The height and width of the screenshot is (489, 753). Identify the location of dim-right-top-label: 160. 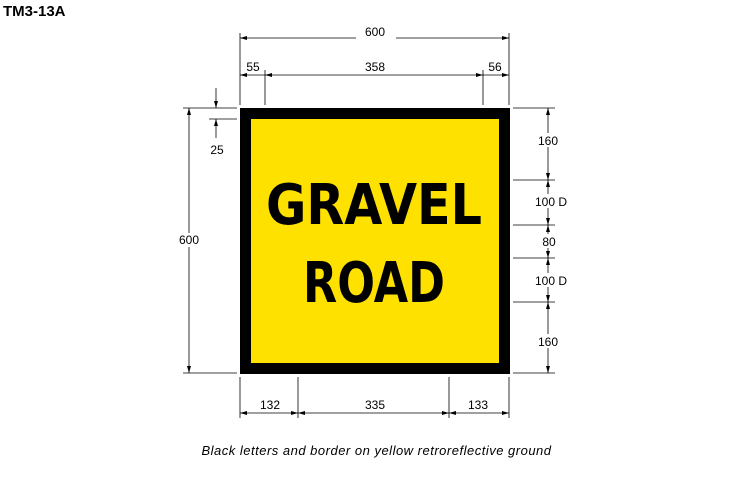
(548, 141).